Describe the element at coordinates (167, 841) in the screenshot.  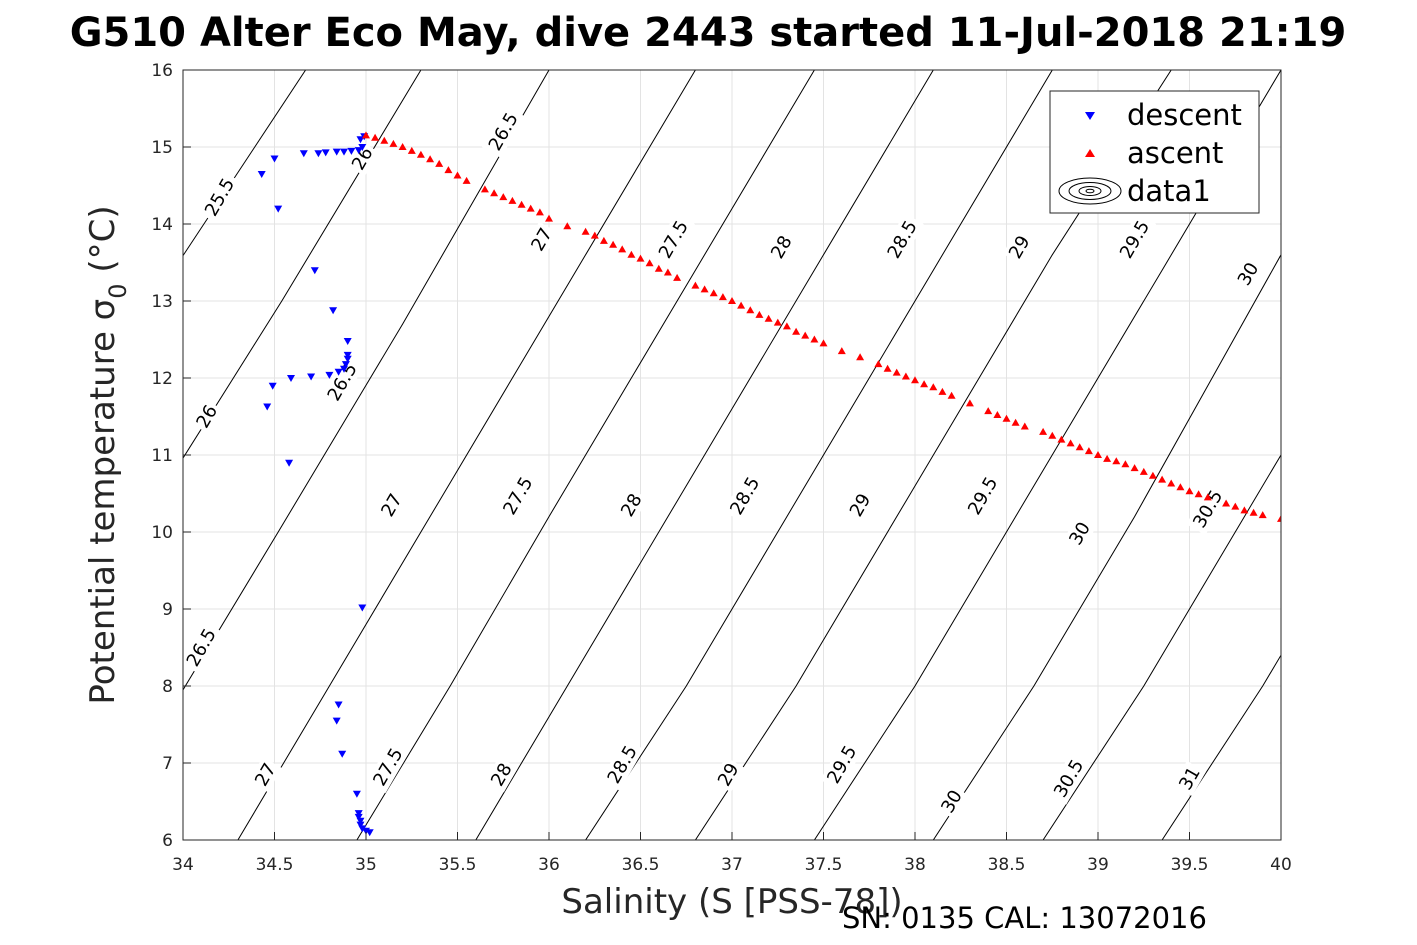
I see `y-tick-label: 6` at that location.